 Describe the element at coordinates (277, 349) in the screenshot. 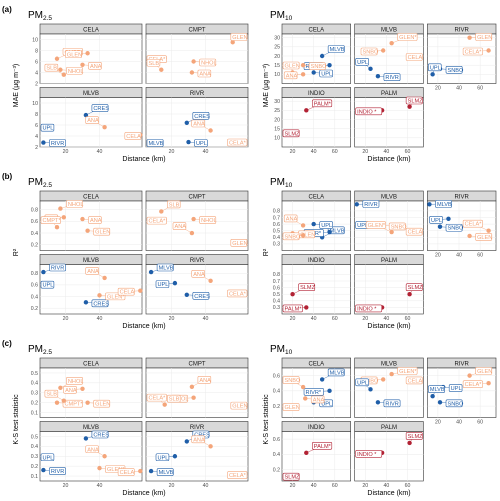

I see `title-text: PM` at that location.